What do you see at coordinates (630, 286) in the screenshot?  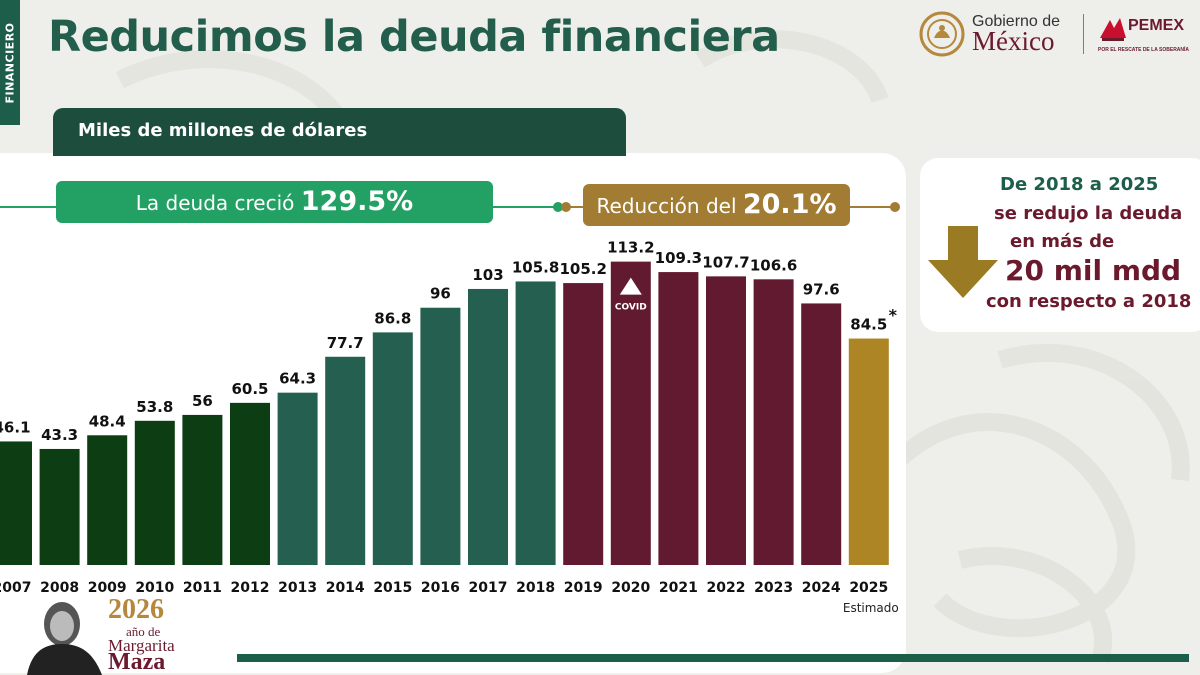 I see `covid-triangle-icon` at bounding box center [630, 286].